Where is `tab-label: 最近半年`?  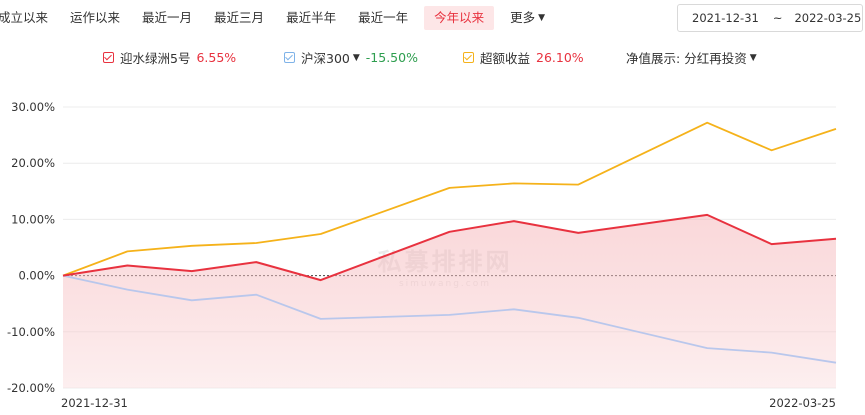 tab-label: 最近半年 is located at coordinates (311, 17).